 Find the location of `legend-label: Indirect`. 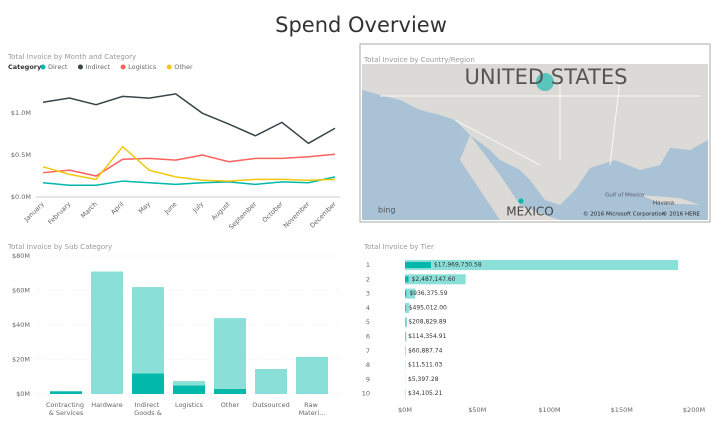

legend-label: Indirect is located at coordinates (97, 67).